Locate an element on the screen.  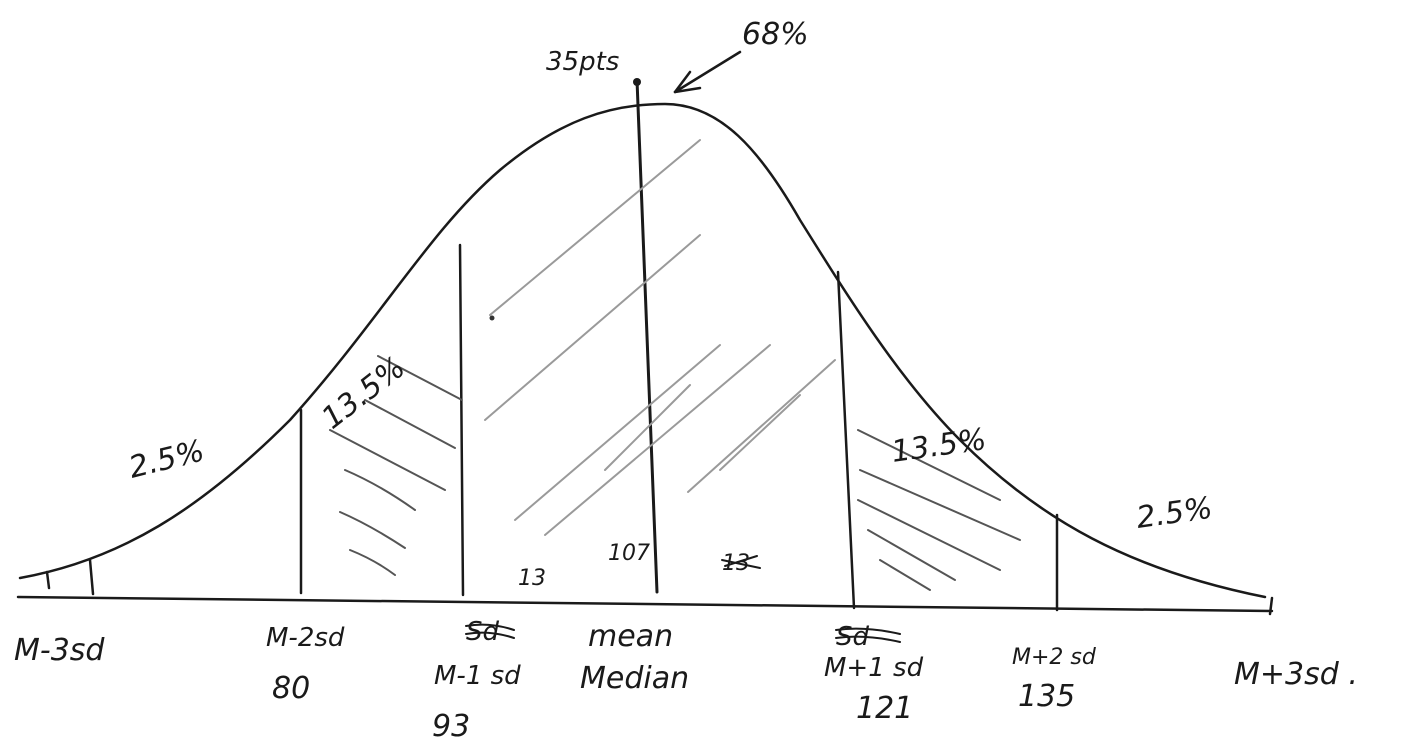
line-m-minus-1sd is located at coordinates (461, 420).